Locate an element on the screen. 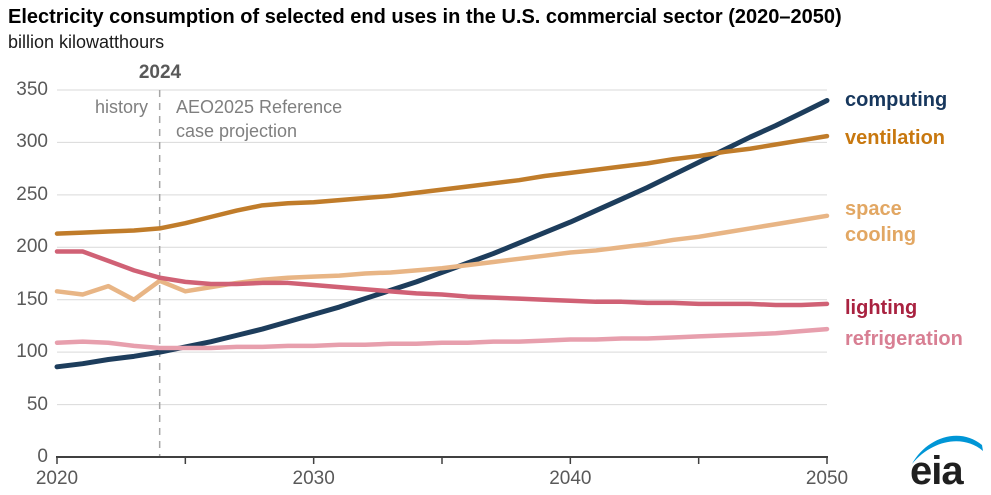  legend-label-refrigeration: refrigeration is located at coordinates (904, 339).